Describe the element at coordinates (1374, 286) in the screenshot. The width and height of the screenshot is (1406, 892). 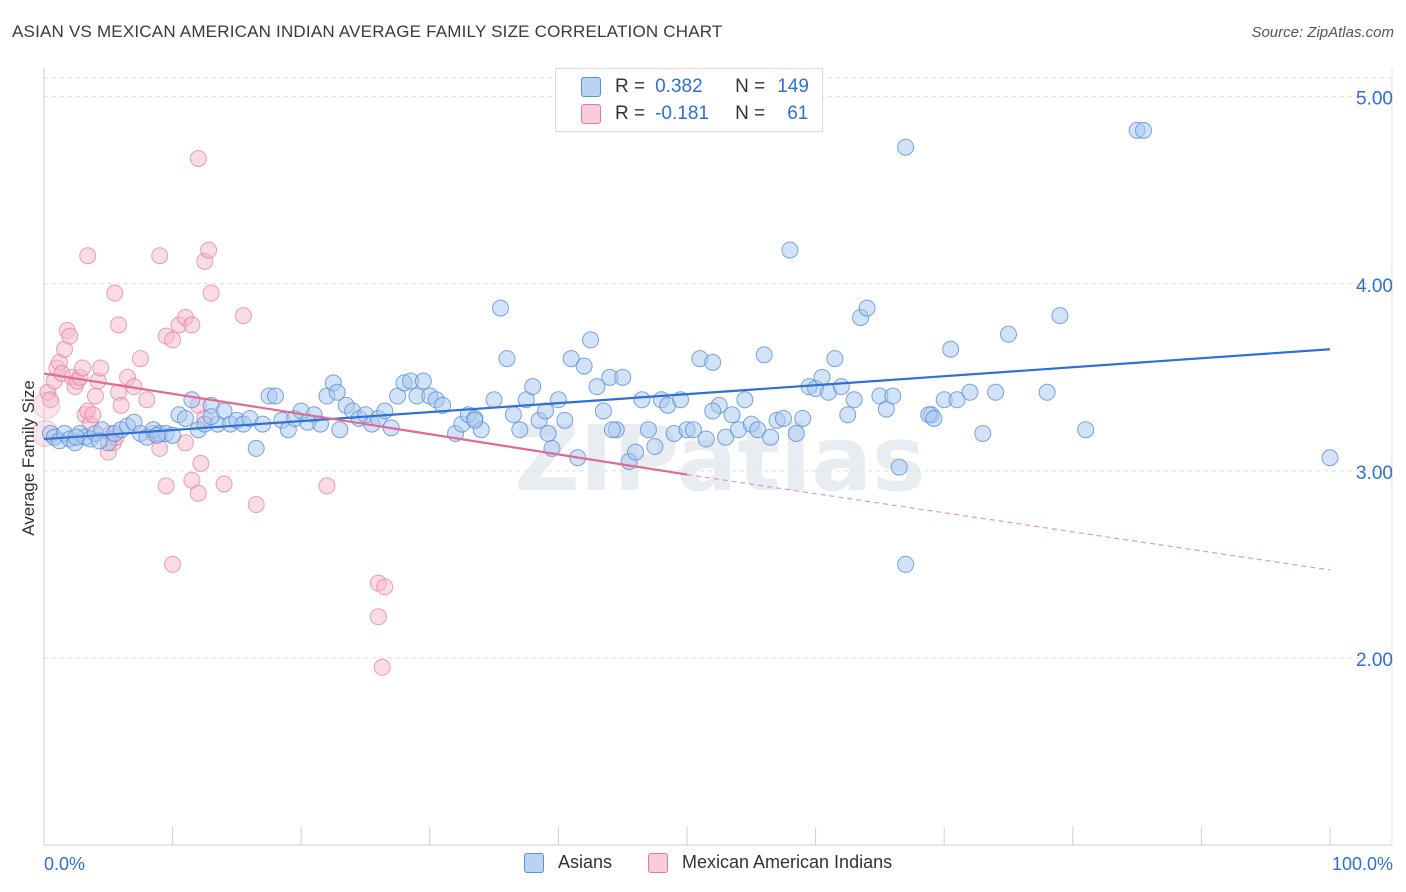
I see `y-tick-label: 4.00` at that location.